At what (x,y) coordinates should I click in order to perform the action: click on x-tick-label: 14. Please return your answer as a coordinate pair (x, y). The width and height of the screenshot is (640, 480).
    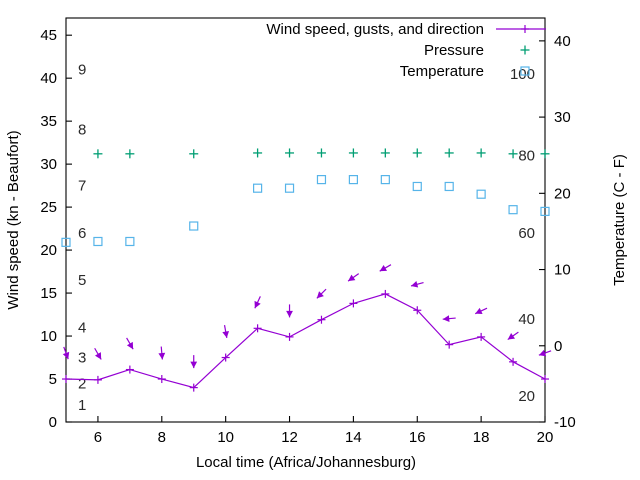
    Looking at the image, I should click on (353, 437).